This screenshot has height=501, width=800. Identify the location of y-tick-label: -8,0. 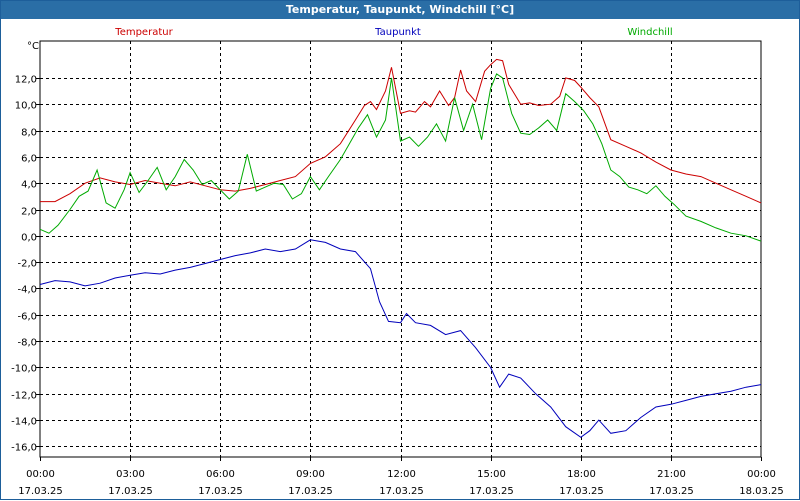
(27, 343).